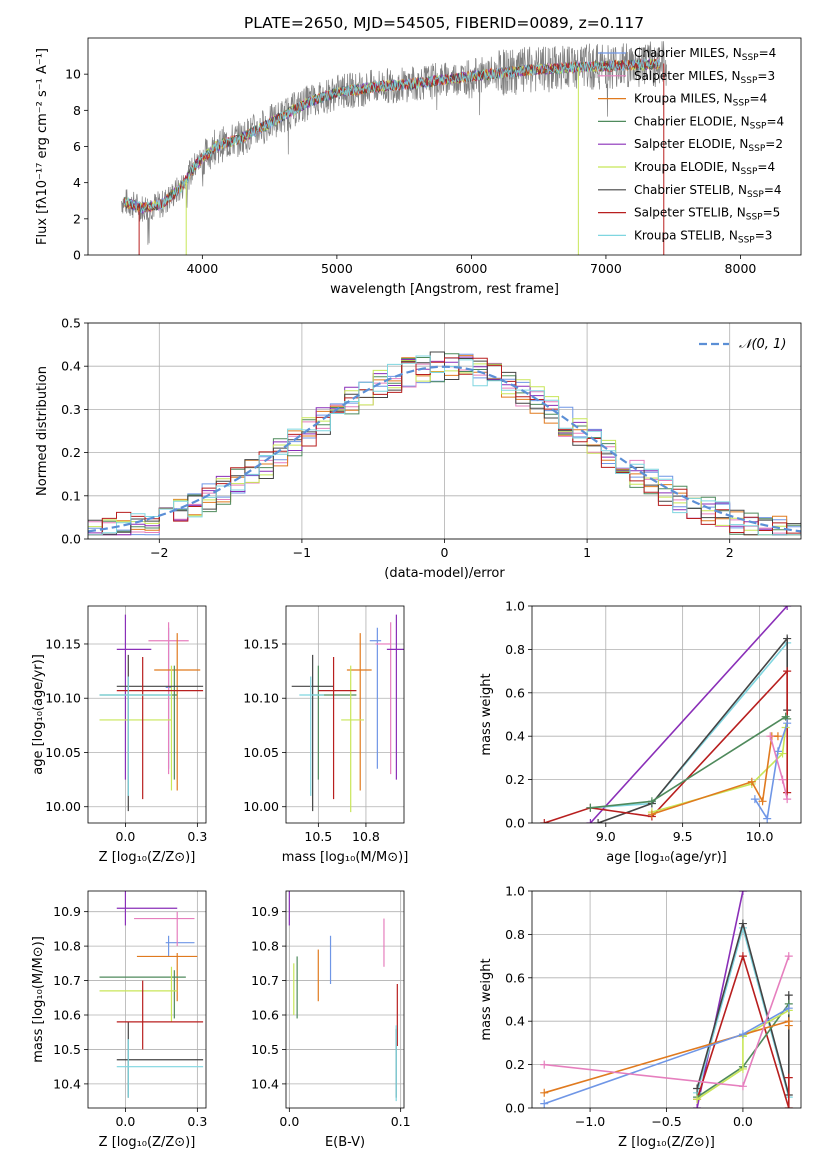 The image size is (819, 1170). I want to click on y-axis-label: Flux [fλ10⁻¹⁷ erg cm⁻² s⁻¹ A⁻¹], so click(42, 146).